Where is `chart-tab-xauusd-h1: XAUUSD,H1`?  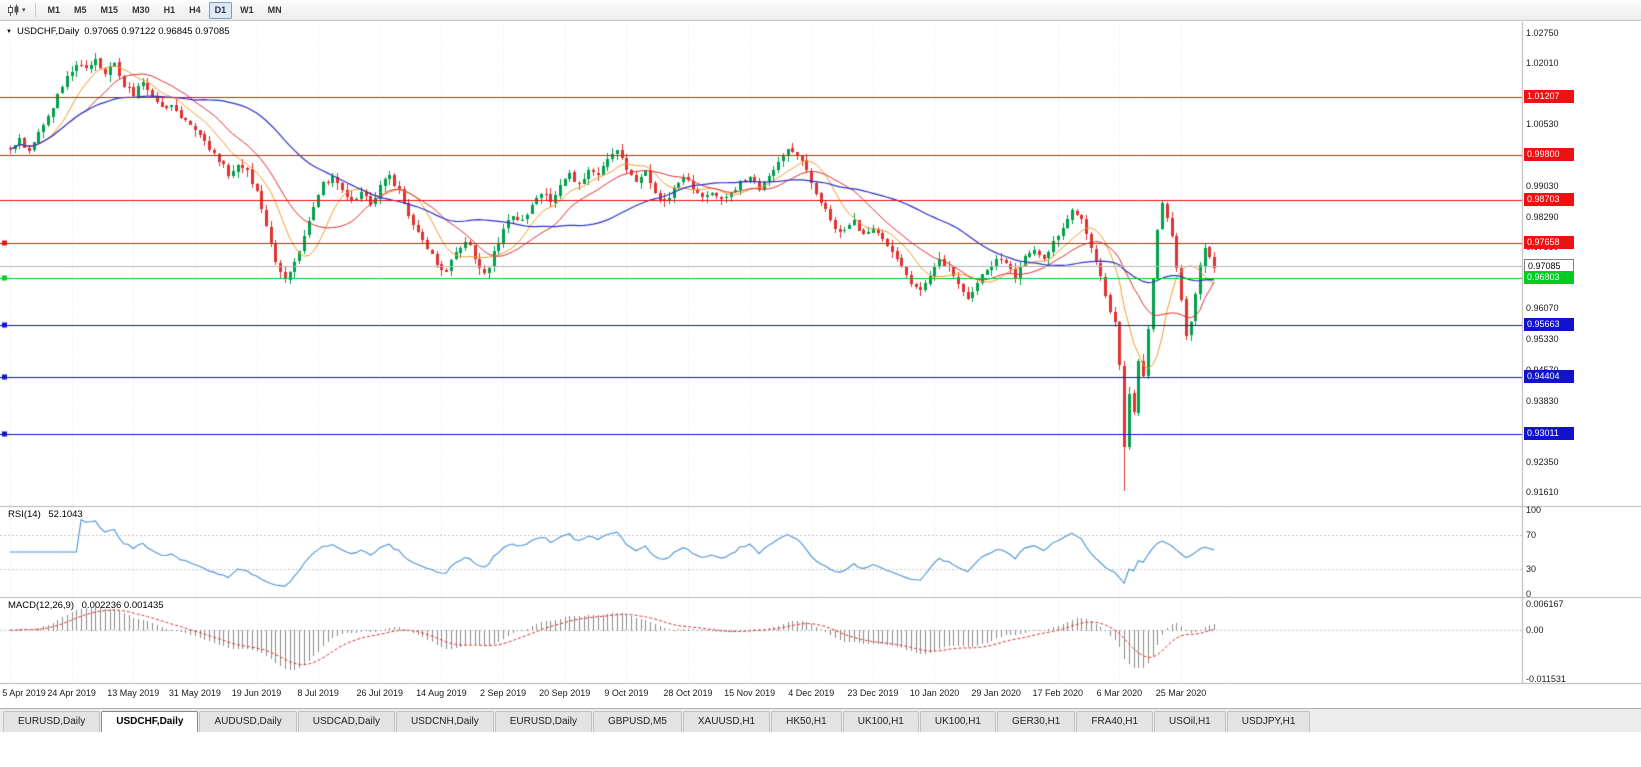 chart-tab-xauusd-h1: XAUUSD,H1 is located at coordinates (726, 721).